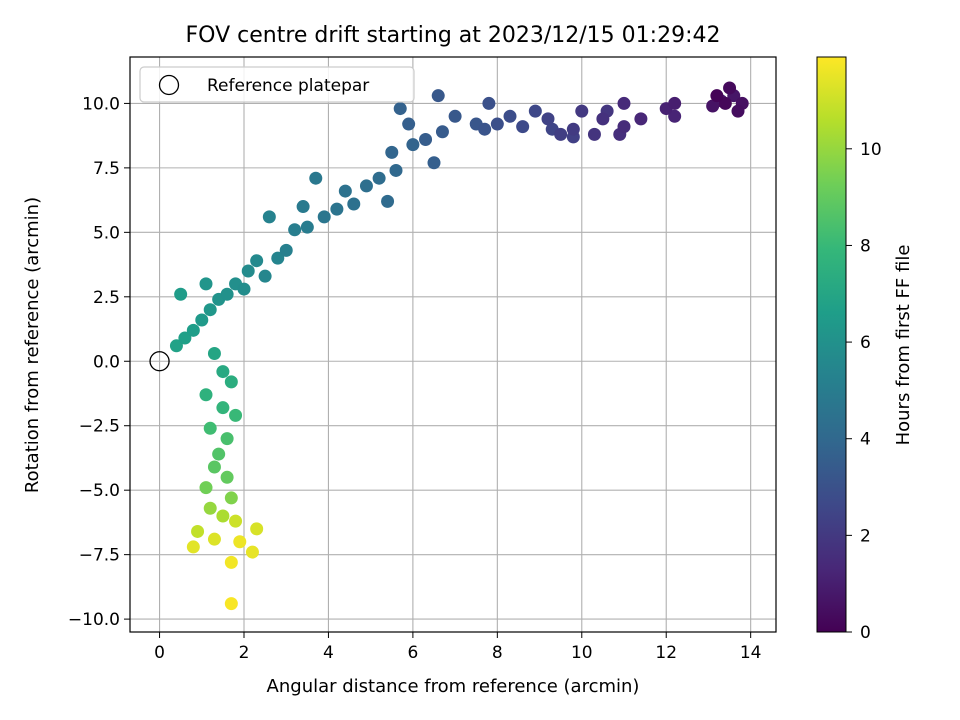 The image size is (960, 720). What do you see at coordinates (865, 343) in the screenshot?
I see `colorbar-tick-label: 6` at bounding box center [865, 343].